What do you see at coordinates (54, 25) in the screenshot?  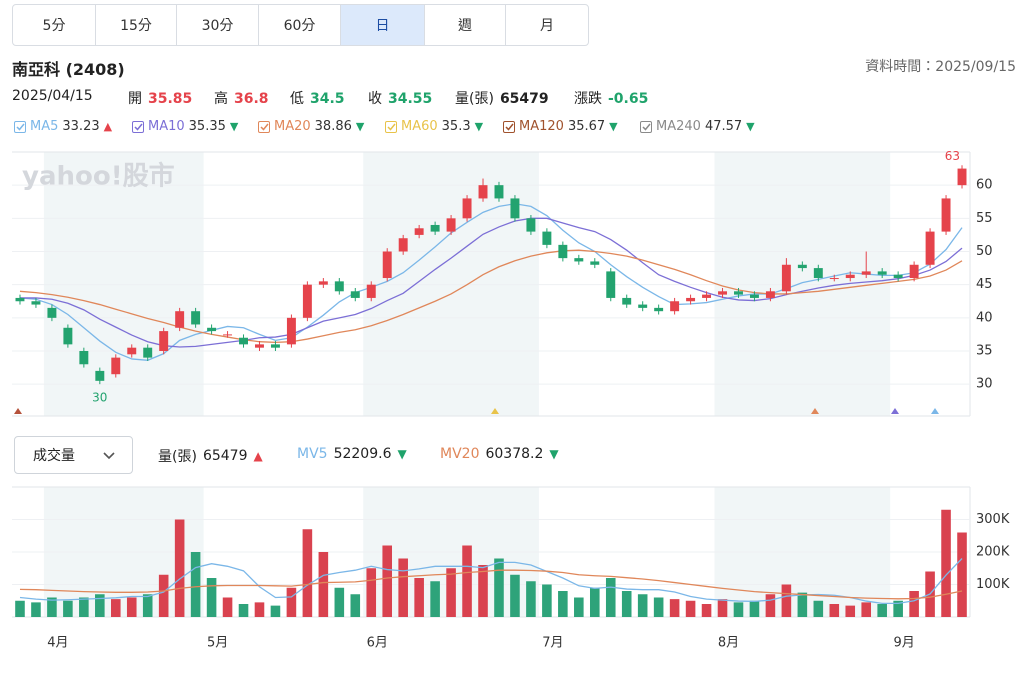 I see `tab: 5分` at bounding box center [54, 25].